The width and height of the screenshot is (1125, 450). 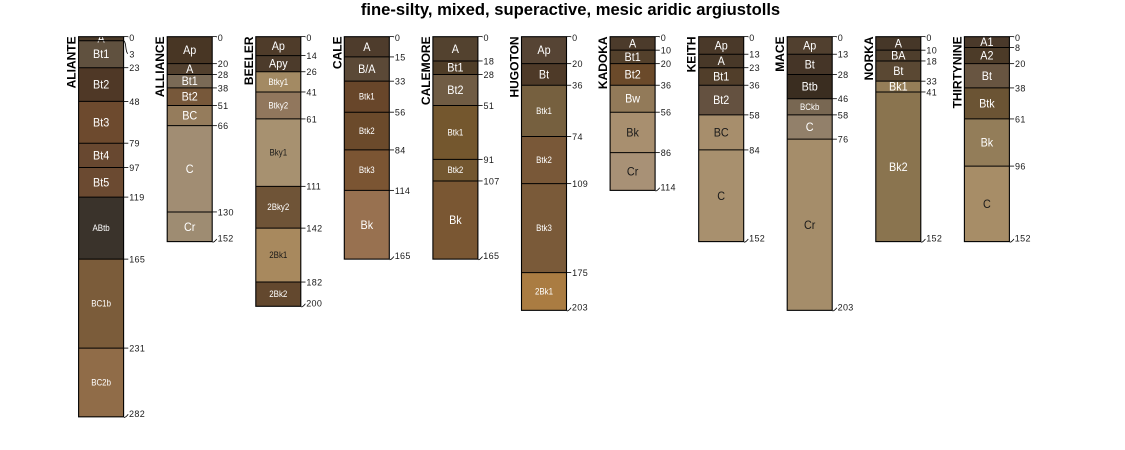 I want to click on svg-text: 28, so click(x=489, y=75).